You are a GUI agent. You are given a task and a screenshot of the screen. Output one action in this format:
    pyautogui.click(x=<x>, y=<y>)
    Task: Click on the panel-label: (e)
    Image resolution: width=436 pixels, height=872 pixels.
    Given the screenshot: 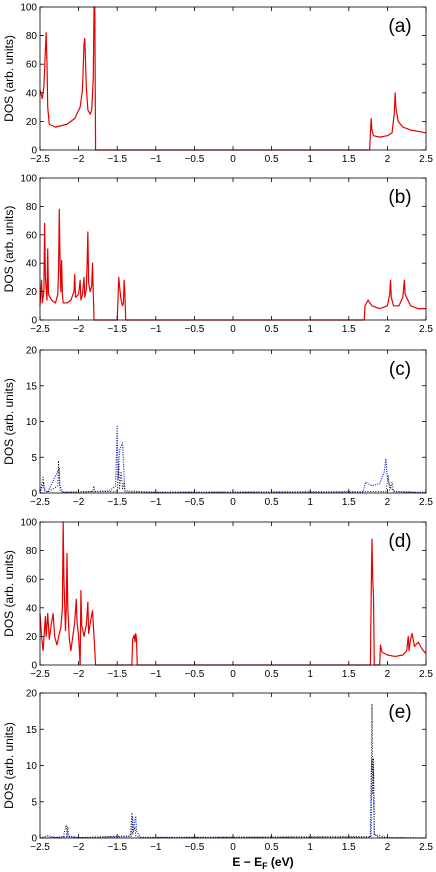 What is the action you would take?
    pyautogui.click(x=399, y=712)
    